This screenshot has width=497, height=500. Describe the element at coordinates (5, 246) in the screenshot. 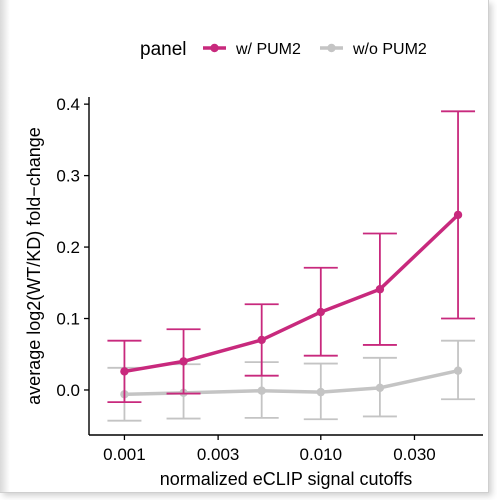

I see `panel-edge` at that location.